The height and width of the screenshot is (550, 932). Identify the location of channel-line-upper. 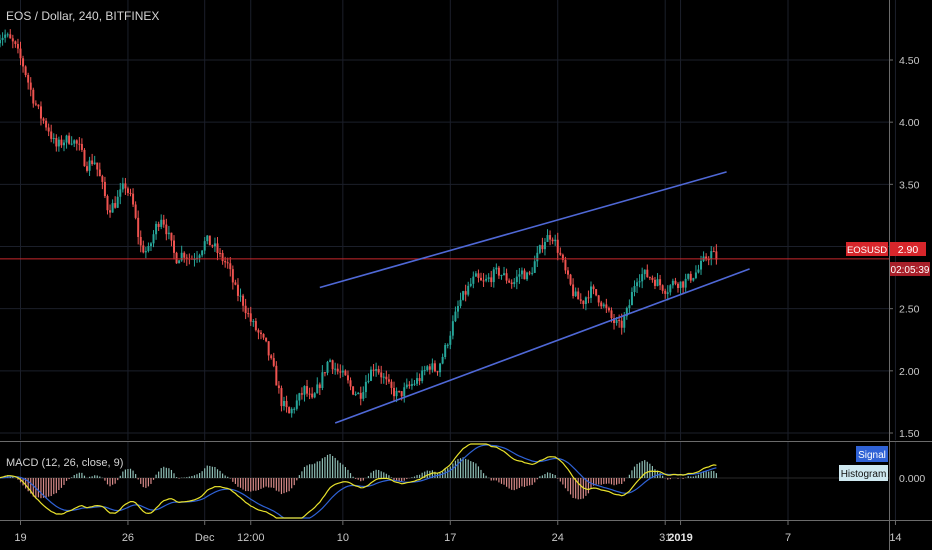
(523, 230).